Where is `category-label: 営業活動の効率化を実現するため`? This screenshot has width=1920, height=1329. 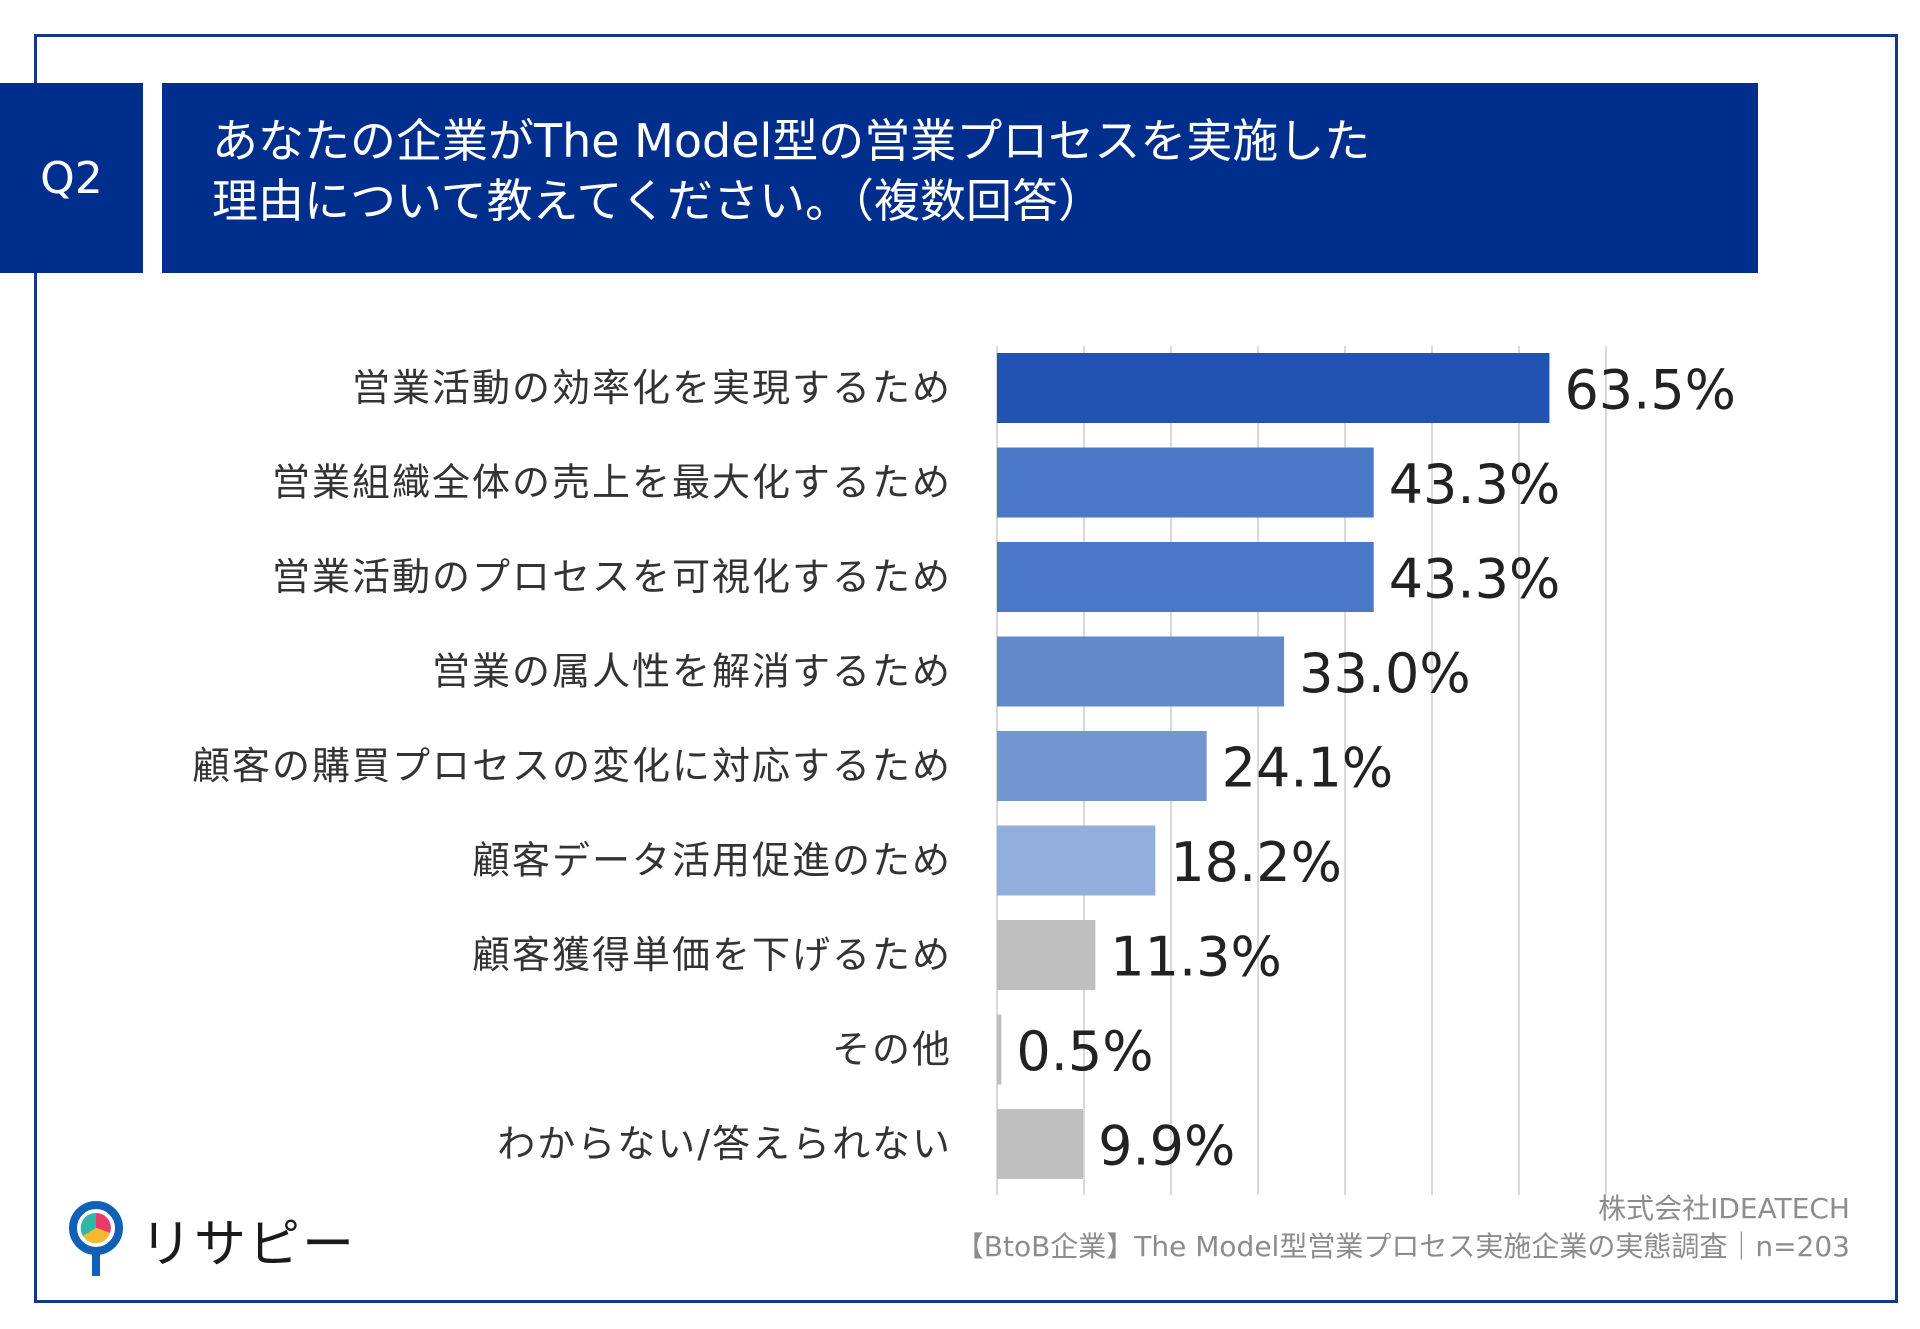
category-label: 営業活動の効率化を実現するため is located at coordinates (652, 388).